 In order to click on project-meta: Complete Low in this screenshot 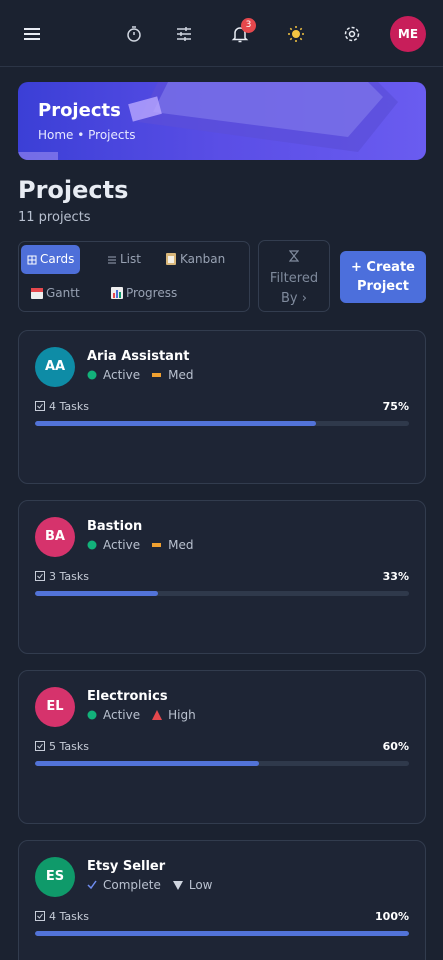, I will do `click(149, 885)`.